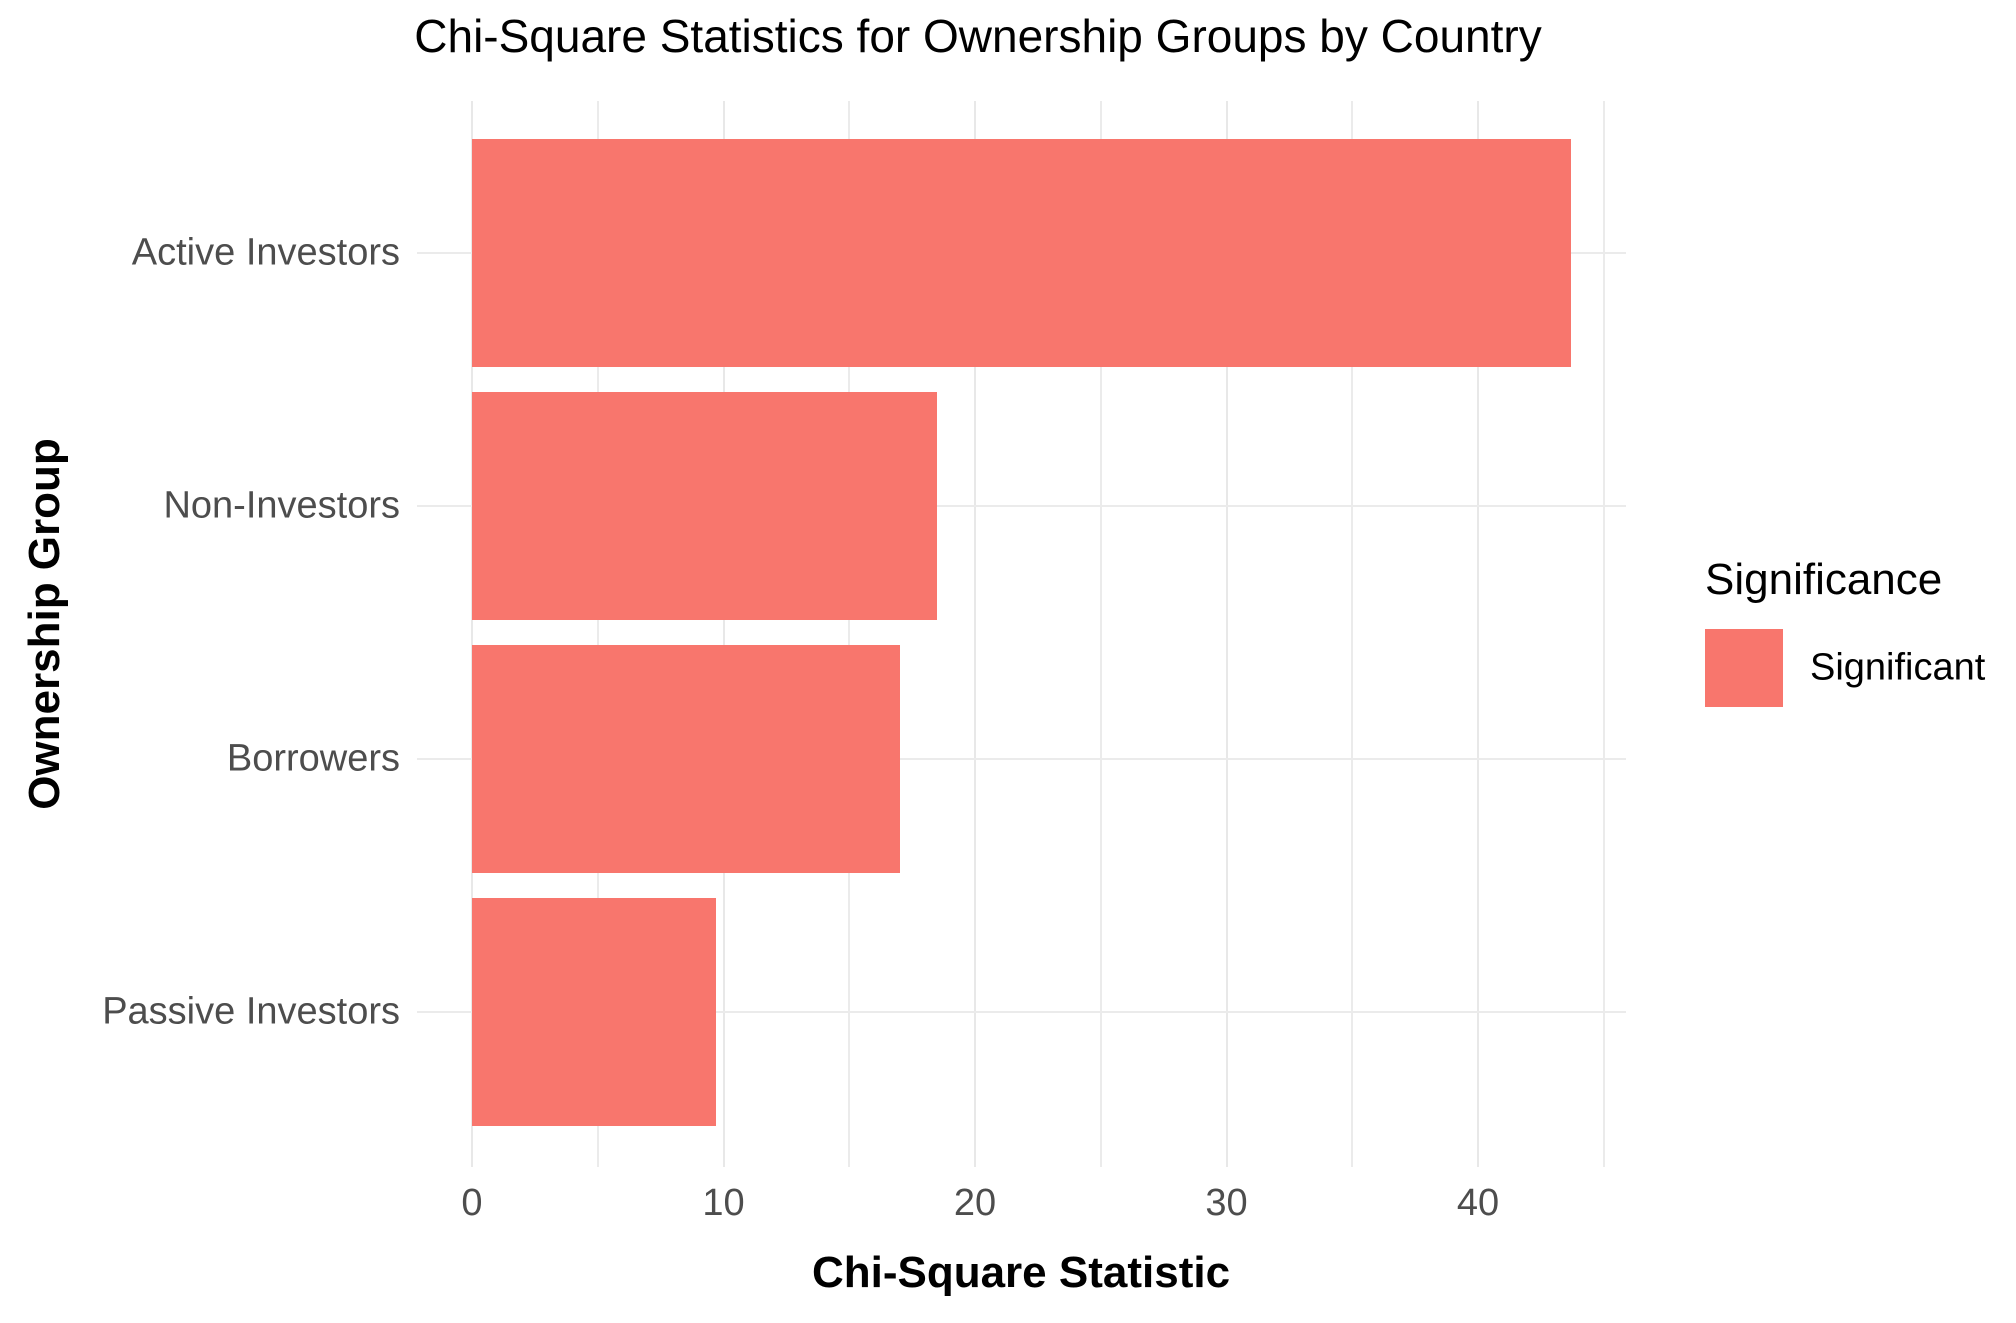 The height and width of the screenshot is (1323, 2016). What do you see at coordinates (1021, 1272) in the screenshot?
I see `x-axis-title: Chi-Square Statistic` at bounding box center [1021, 1272].